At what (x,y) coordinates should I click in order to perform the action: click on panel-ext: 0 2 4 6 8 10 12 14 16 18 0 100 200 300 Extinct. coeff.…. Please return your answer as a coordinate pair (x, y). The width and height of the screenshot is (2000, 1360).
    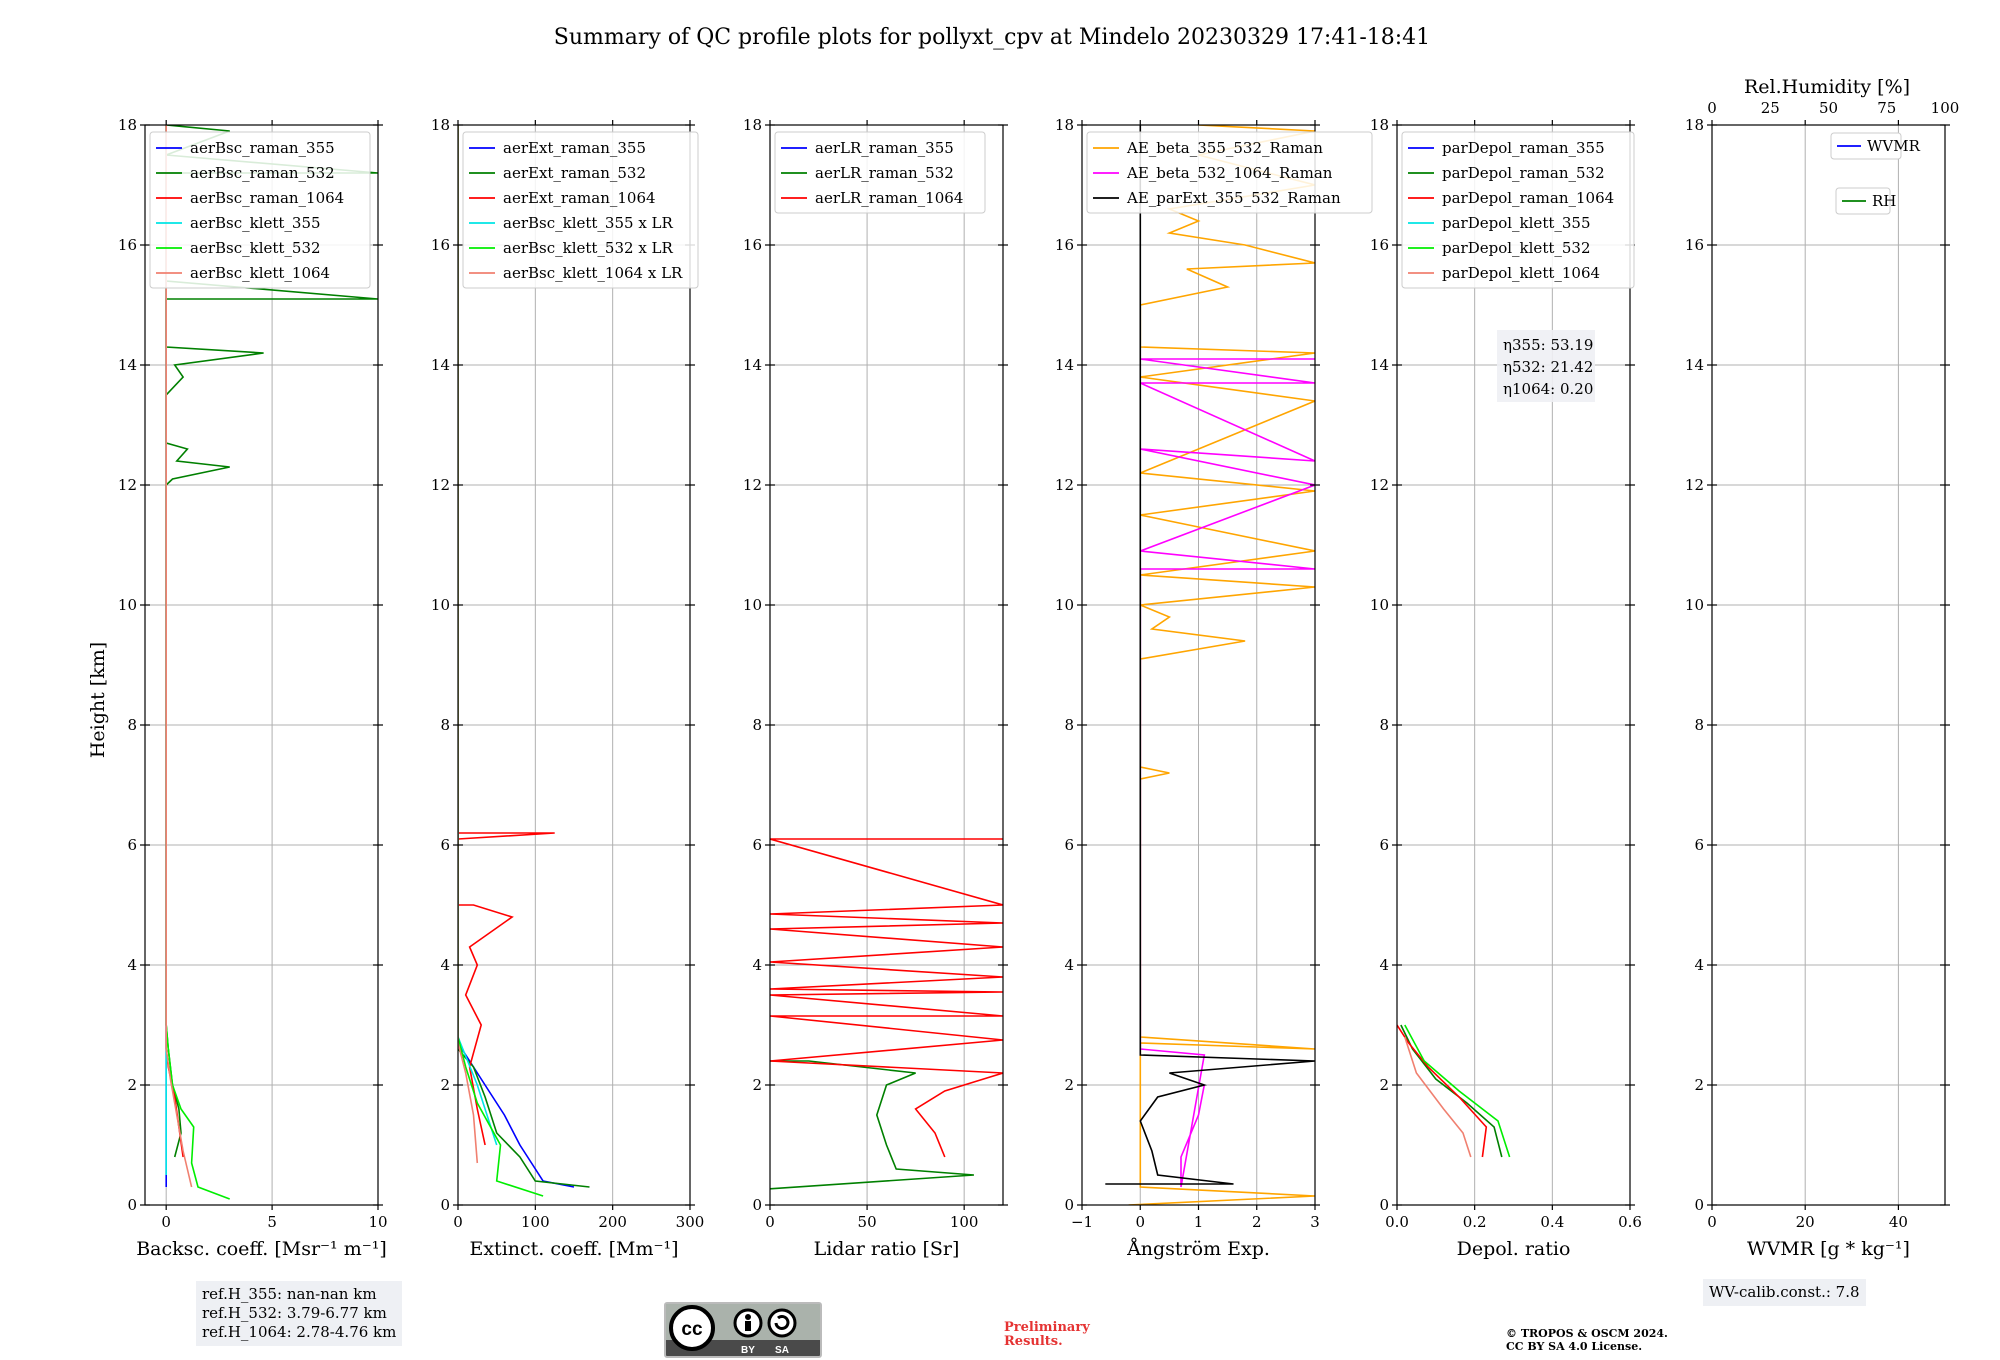
    Looking at the image, I should click on (567, 688).